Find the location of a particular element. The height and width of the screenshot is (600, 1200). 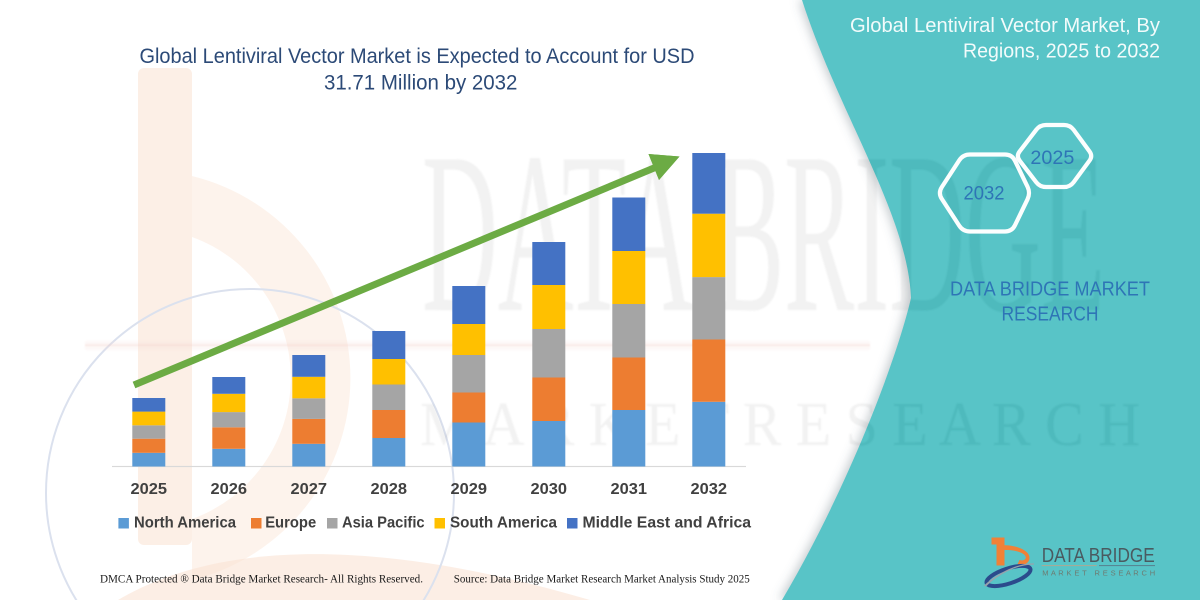

svg-text: 2028 is located at coordinates (389, 489).